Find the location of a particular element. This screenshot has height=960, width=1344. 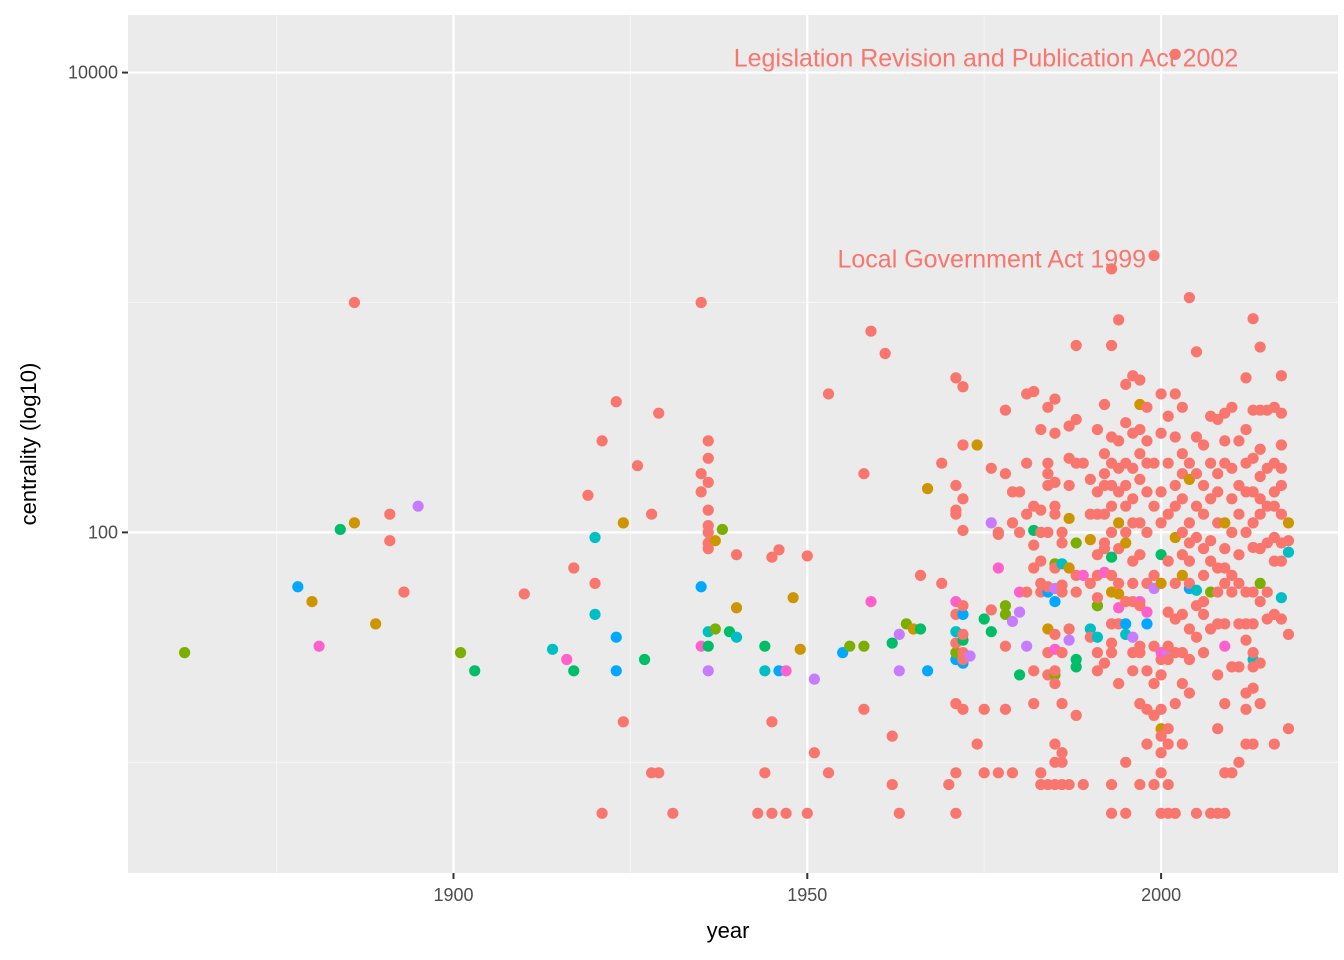

x-tick-label: 1900 is located at coordinates (453, 895).